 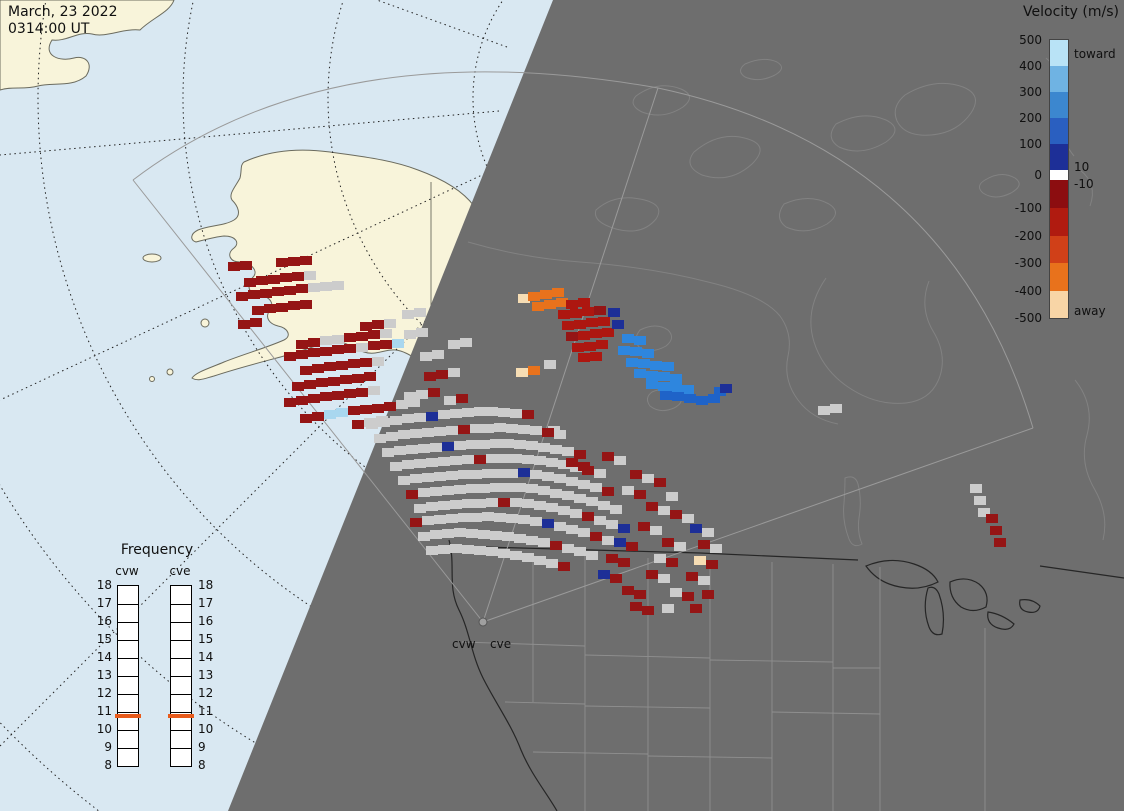 What do you see at coordinates (1071, 12) in the screenshot?
I see `velocity-legend-title: Velocity (m/s)` at bounding box center [1071, 12].